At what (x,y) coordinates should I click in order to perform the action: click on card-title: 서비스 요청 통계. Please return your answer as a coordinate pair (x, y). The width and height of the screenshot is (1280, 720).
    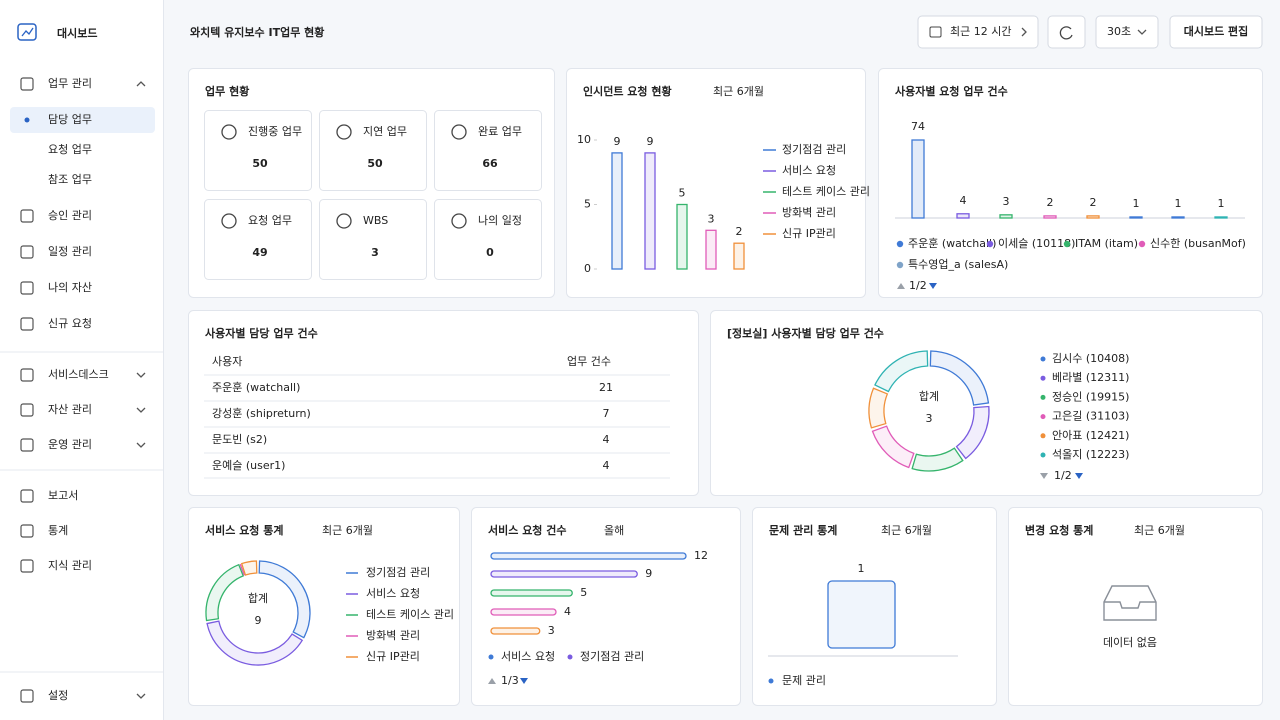
    Looking at the image, I should click on (244, 530).